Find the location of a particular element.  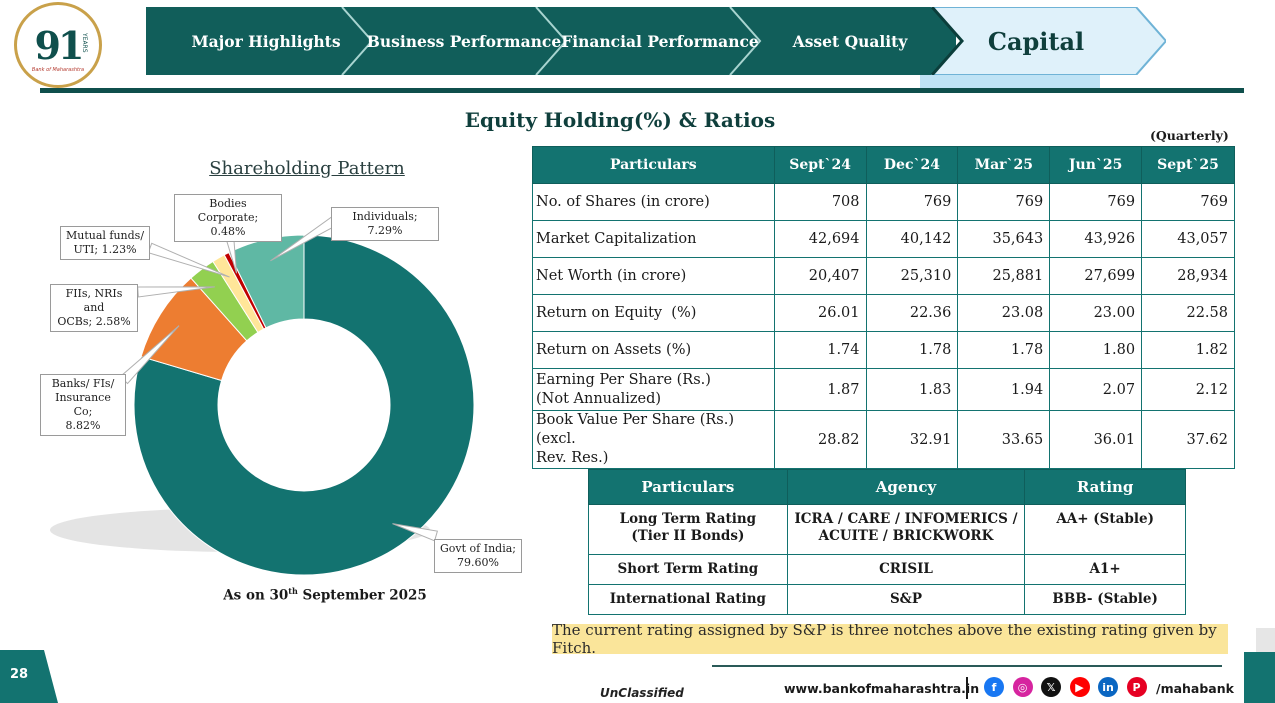

tab-financial-performance: Financial Performance is located at coordinates (660, 41).